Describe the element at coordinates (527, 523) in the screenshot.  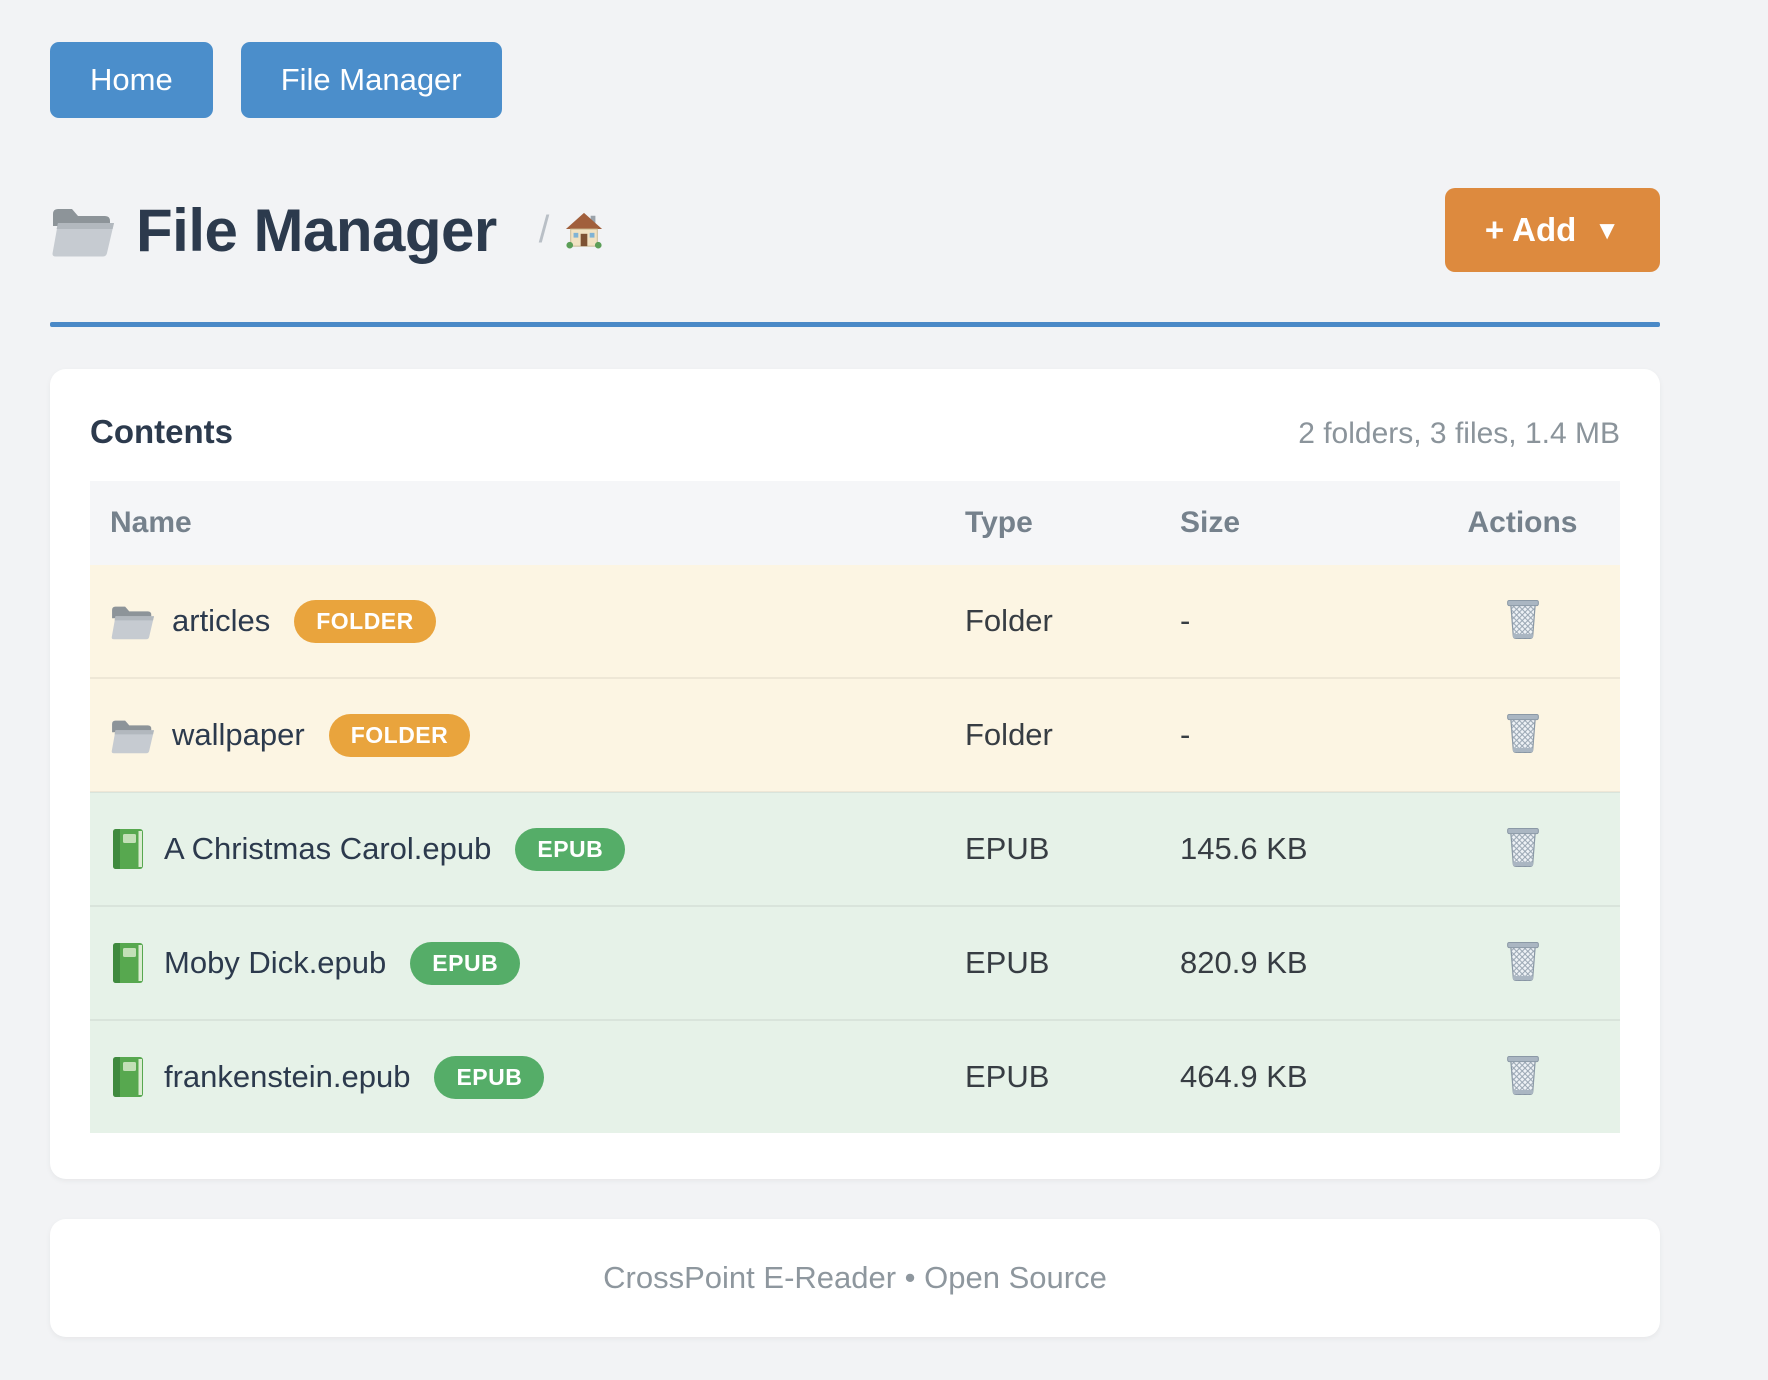
I see `column-header-name: Name` at that location.